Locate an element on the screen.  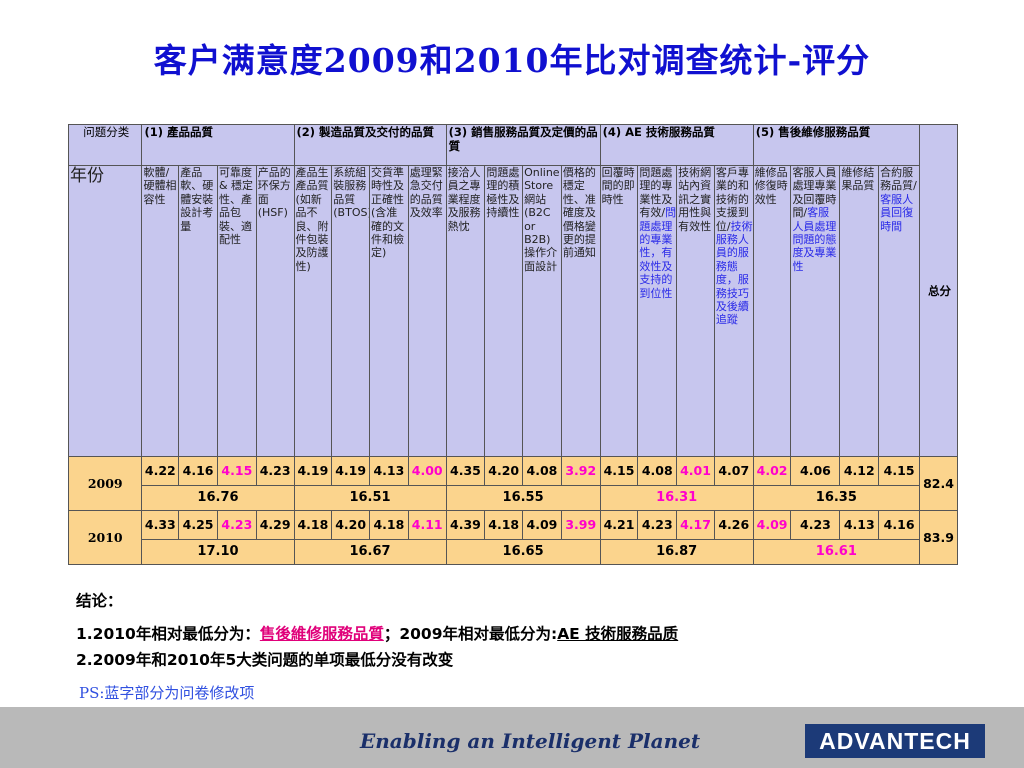
item-header-cell: 客服人員處理專業及回覆時間/客服人員處理問題的態度及專業性 is located at coordinates (815, 311).